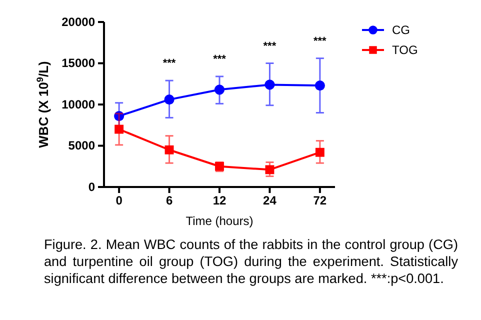 The height and width of the screenshot is (320, 481). Describe the element at coordinates (79, 104) in the screenshot. I see `y-tick-label: 10000` at that location.